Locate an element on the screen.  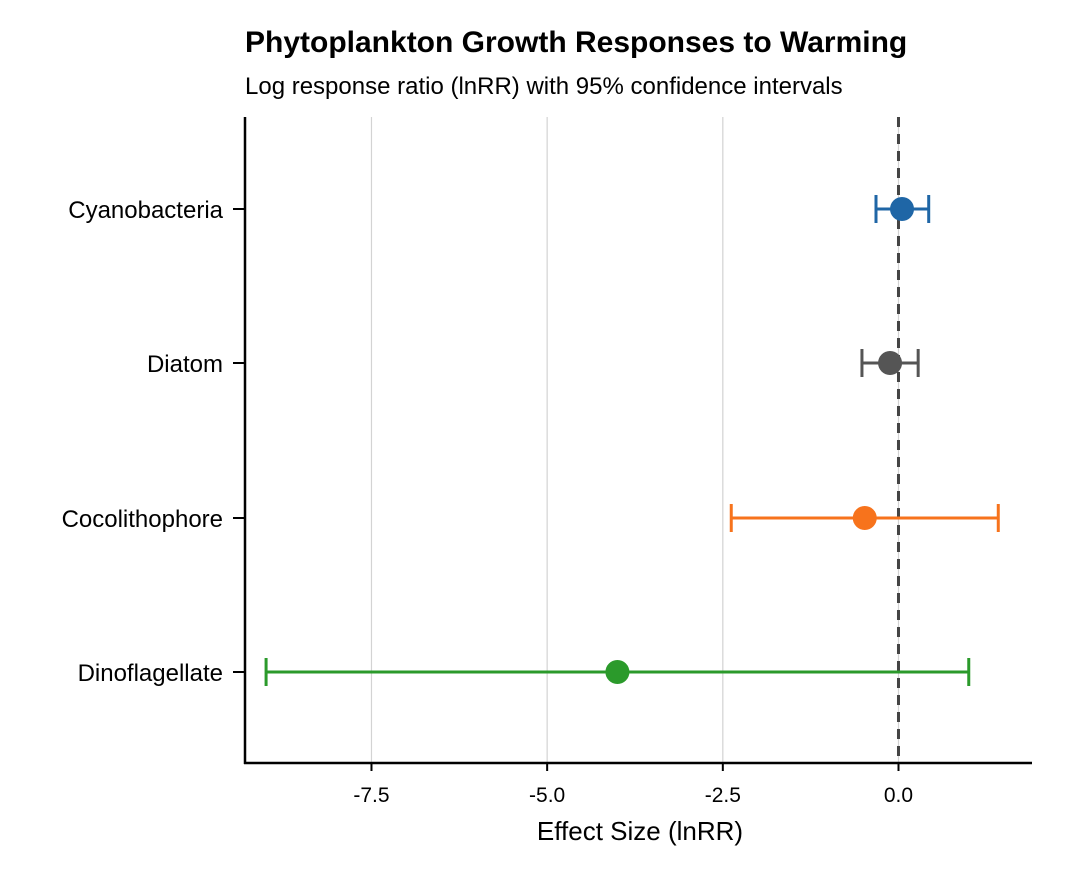
y-tick-label-diatom: Diatom is located at coordinates (185, 364).